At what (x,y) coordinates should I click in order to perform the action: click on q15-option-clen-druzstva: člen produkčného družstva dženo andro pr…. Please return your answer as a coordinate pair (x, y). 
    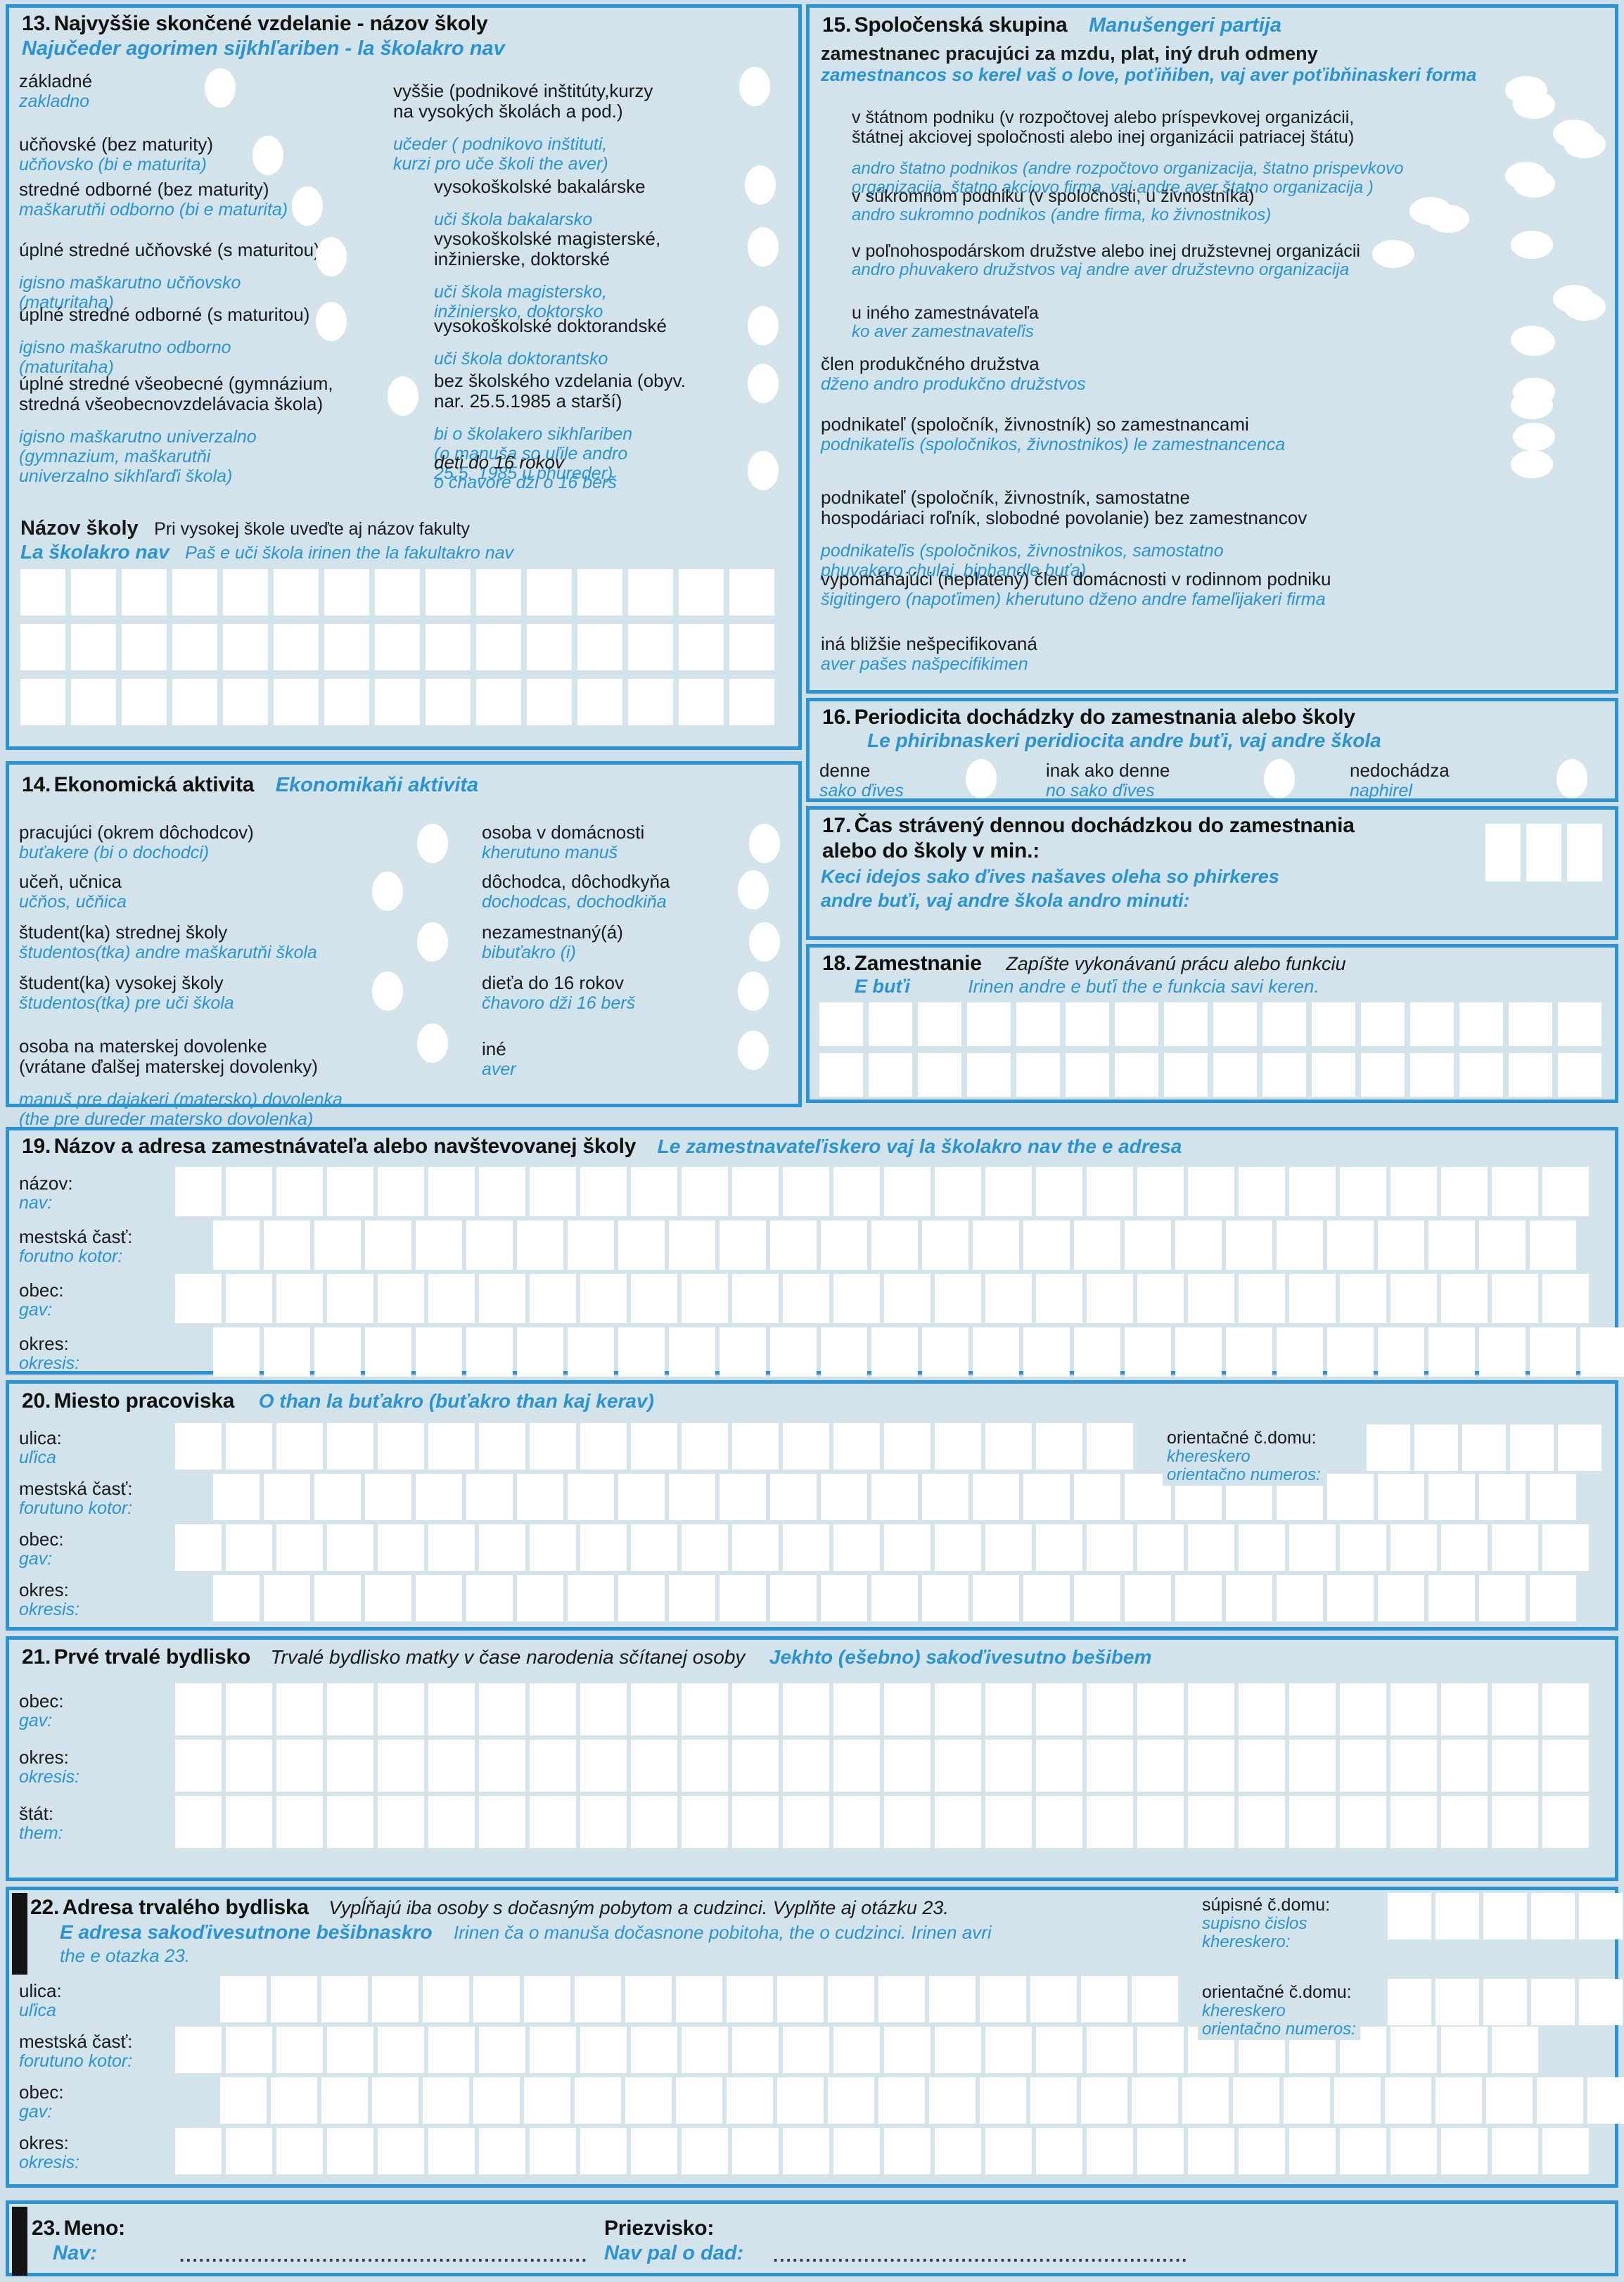
    Looking at the image, I should click on (953, 374).